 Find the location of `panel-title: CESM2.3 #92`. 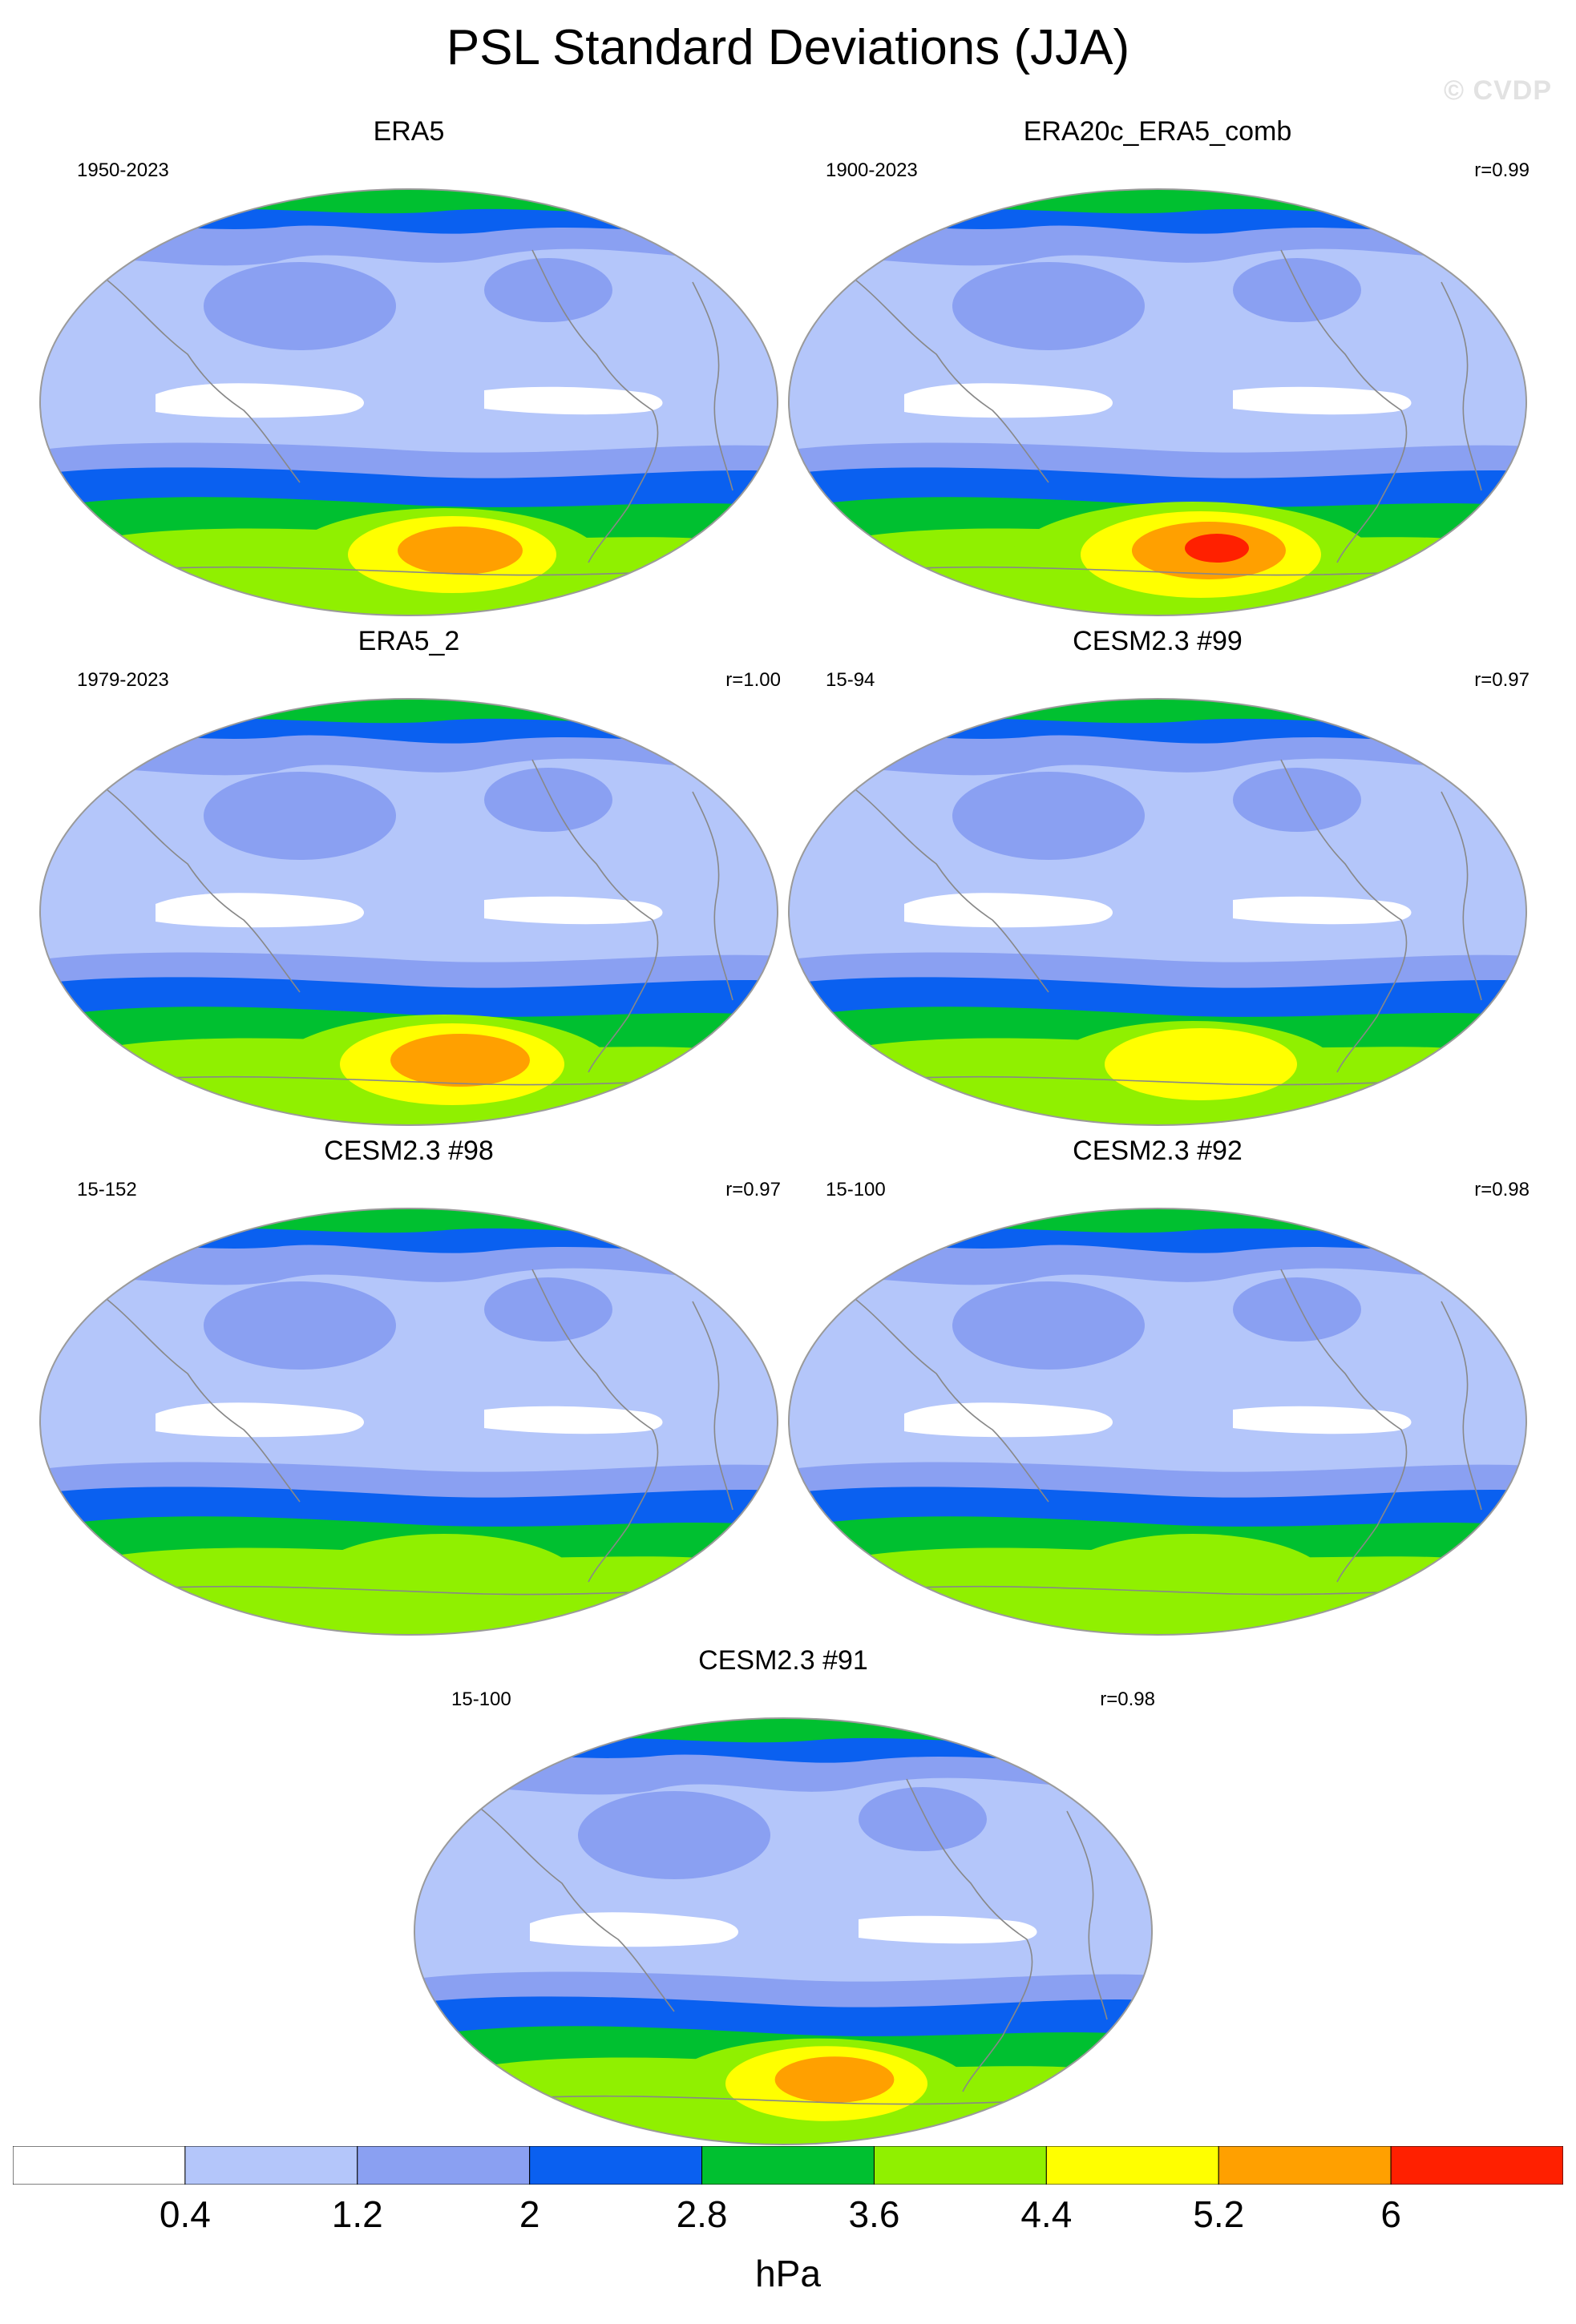

panel-title: CESM2.3 #92 is located at coordinates (1158, 1151).